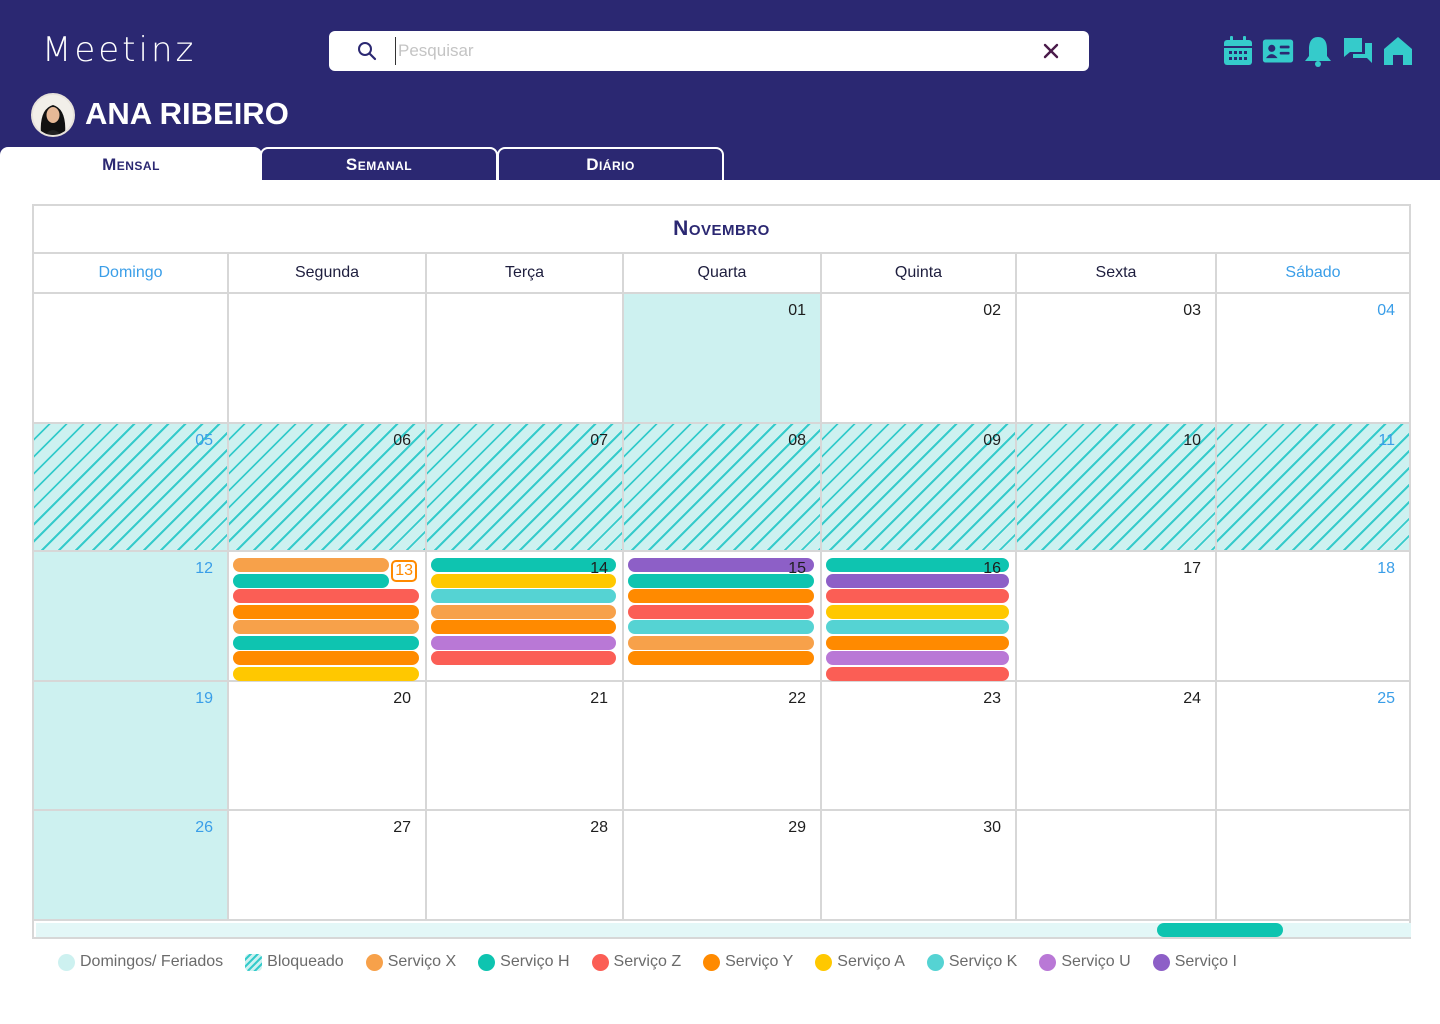  I want to click on day-number: 20, so click(402, 698).